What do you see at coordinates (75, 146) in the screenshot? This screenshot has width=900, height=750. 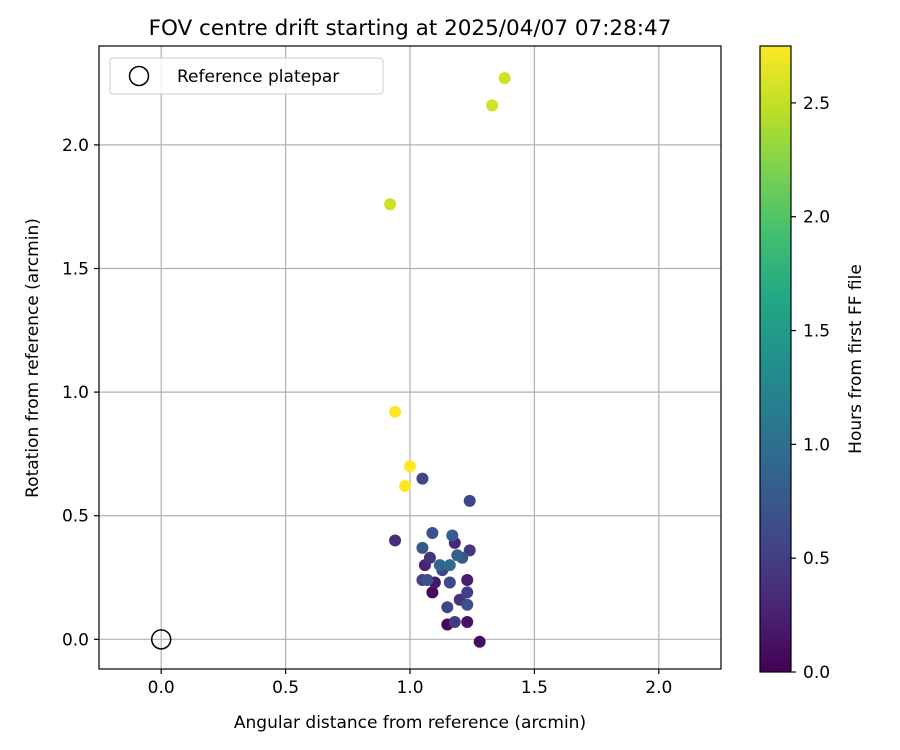 I see `y-tick-label: 2.0` at bounding box center [75, 146].